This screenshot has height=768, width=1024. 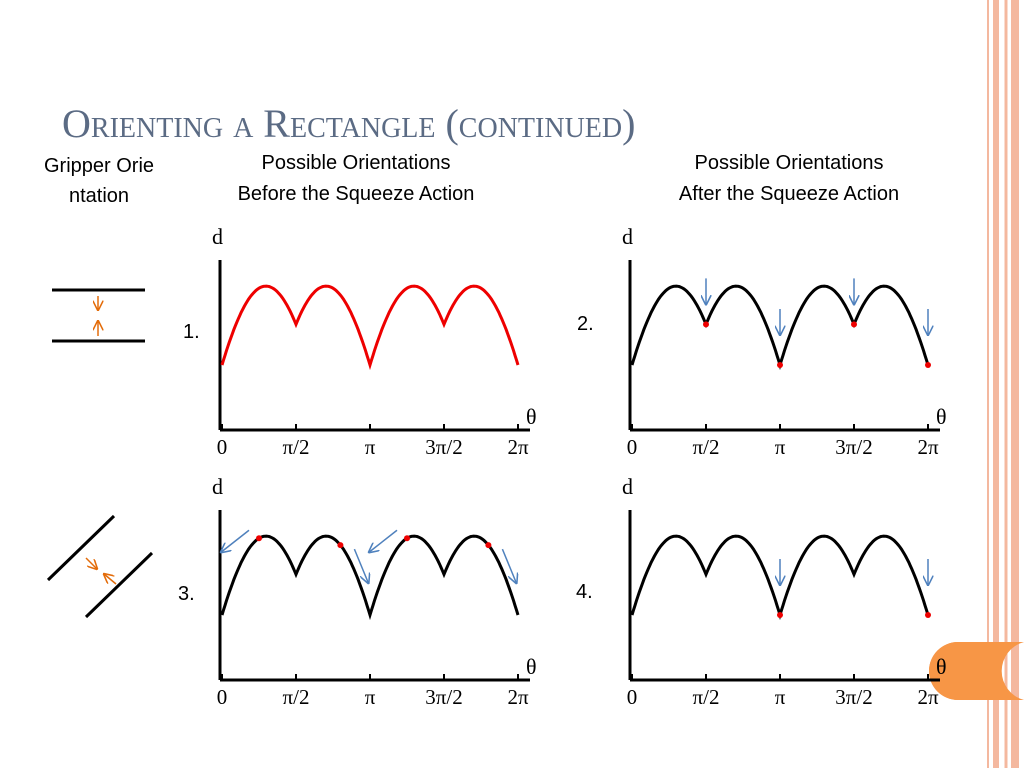 What do you see at coordinates (1003, 384) in the screenshot?
I see `border-stripes` at bounding box center [1003, 384].